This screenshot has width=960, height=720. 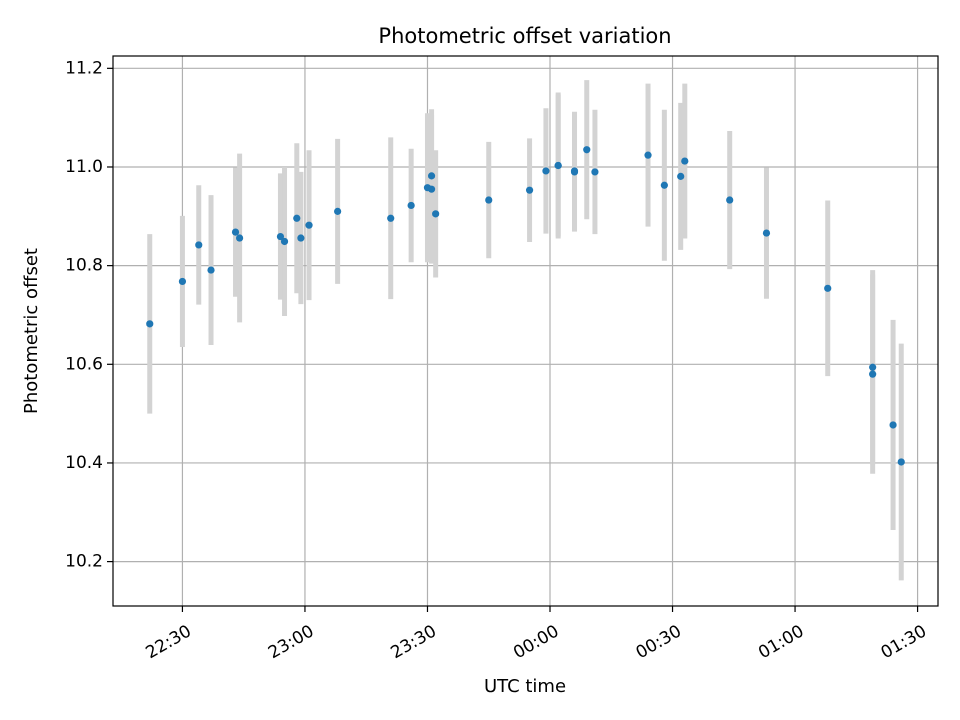 What do you see at coordinates (84, 167) in the screenshot?
I see `y-tick-label: 11.0` at bounding box center [84, 167].